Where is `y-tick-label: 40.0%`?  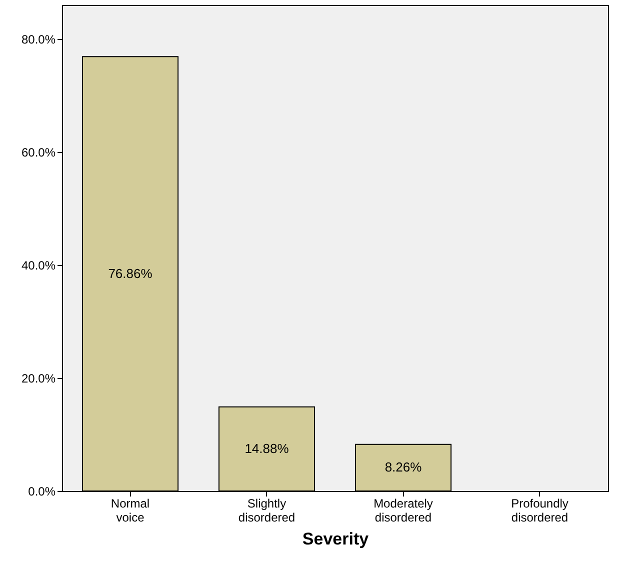 y-tick-label: 40.0% is located at coordinates (38, 265).